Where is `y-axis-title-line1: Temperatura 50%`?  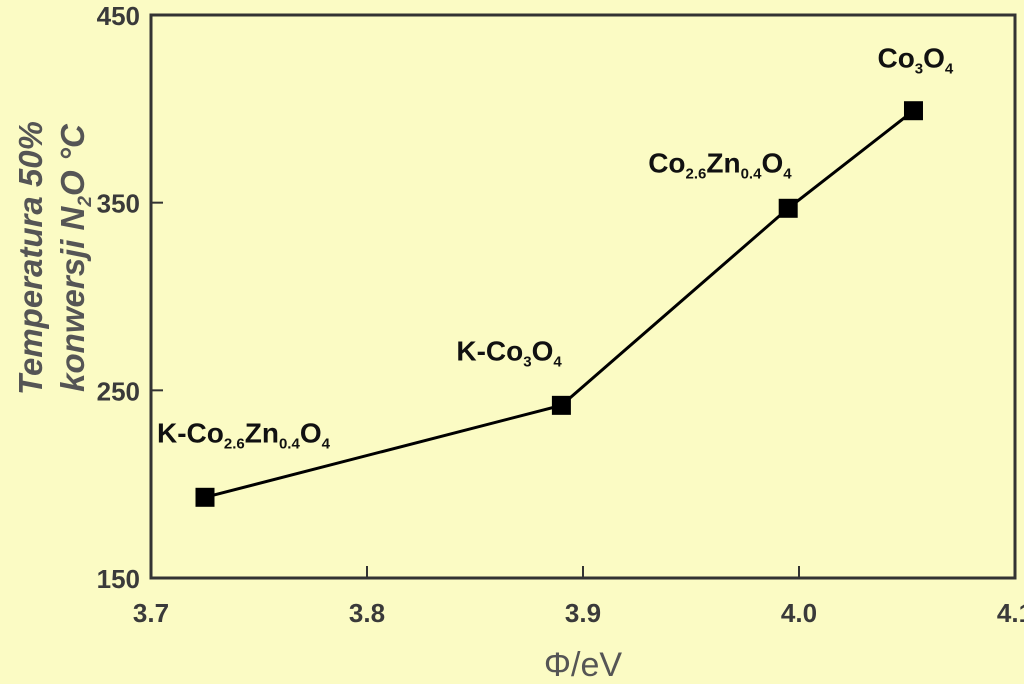 y-axis-title-line1: Temperatura 50% is located at coordinates (30, 258).